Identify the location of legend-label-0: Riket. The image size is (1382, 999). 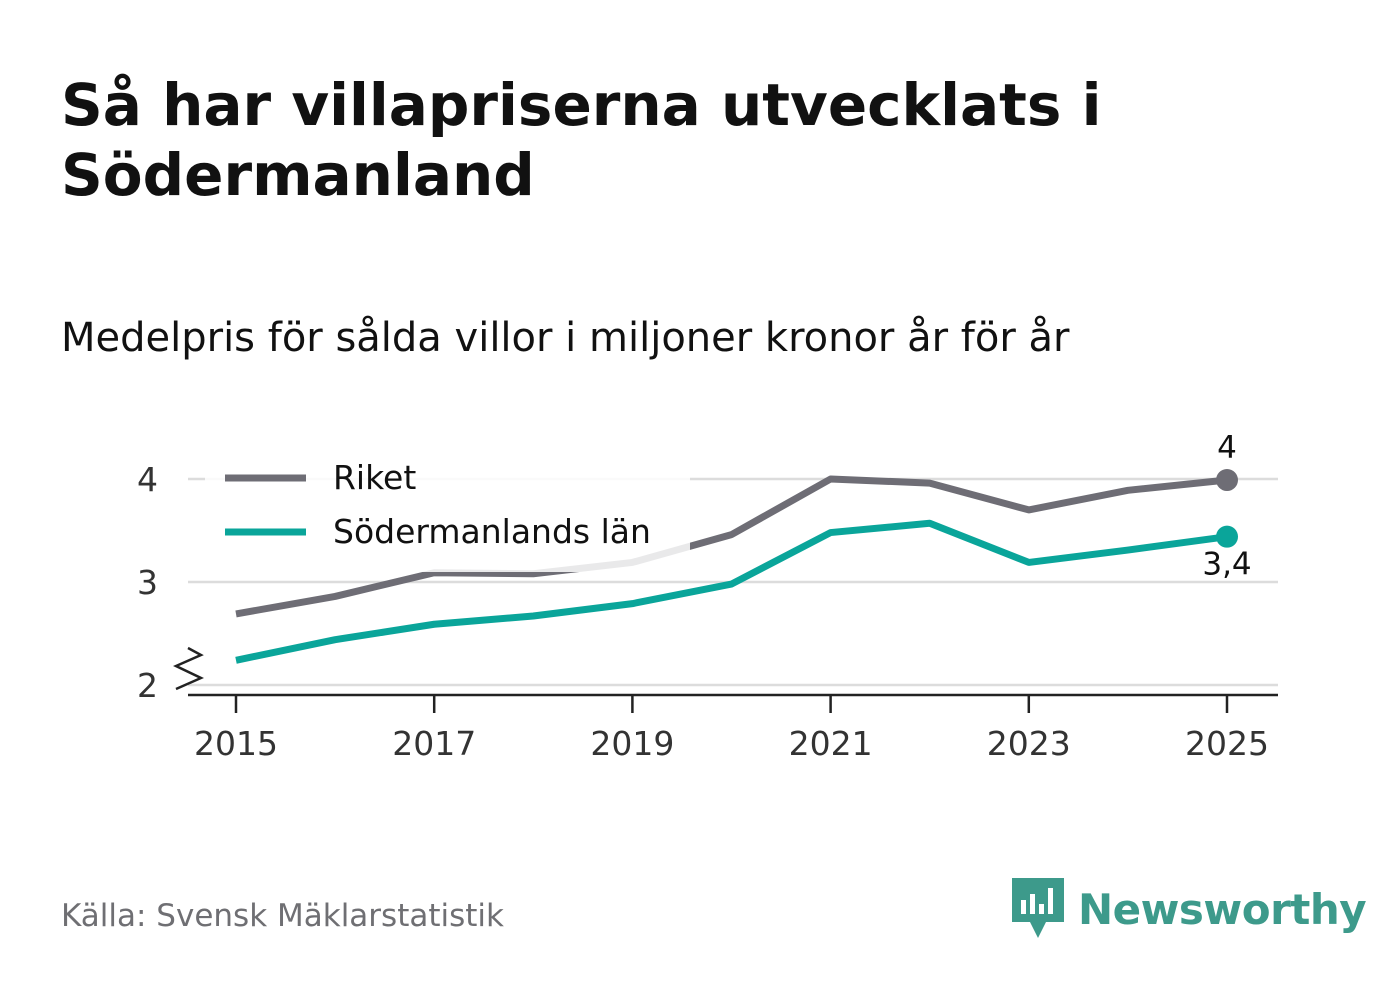
(374, 477).